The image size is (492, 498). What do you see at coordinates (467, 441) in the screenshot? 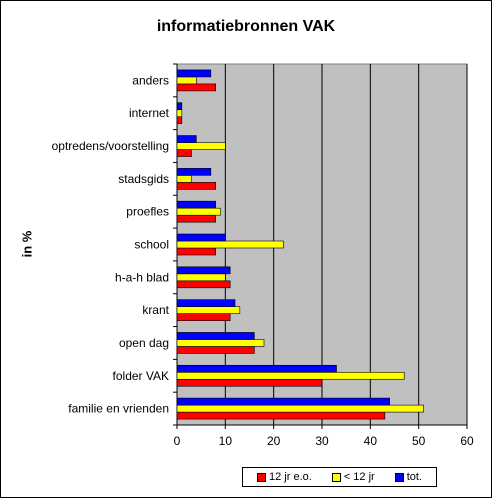
I see `x-tick-label: 60` at bounding box center [467, 441].